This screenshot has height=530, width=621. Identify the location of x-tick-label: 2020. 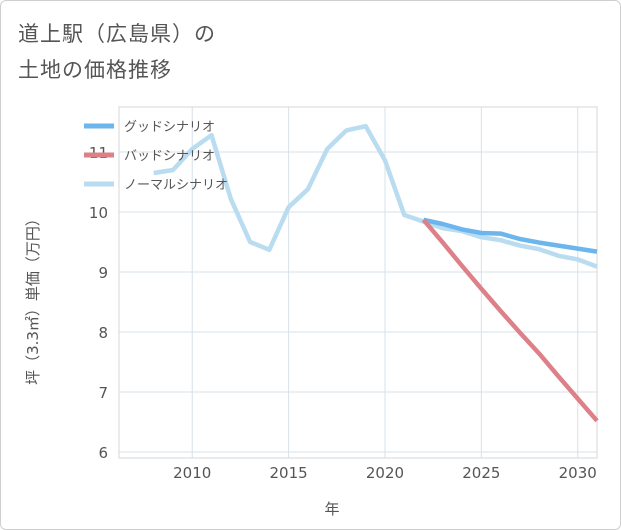
(385, 473).